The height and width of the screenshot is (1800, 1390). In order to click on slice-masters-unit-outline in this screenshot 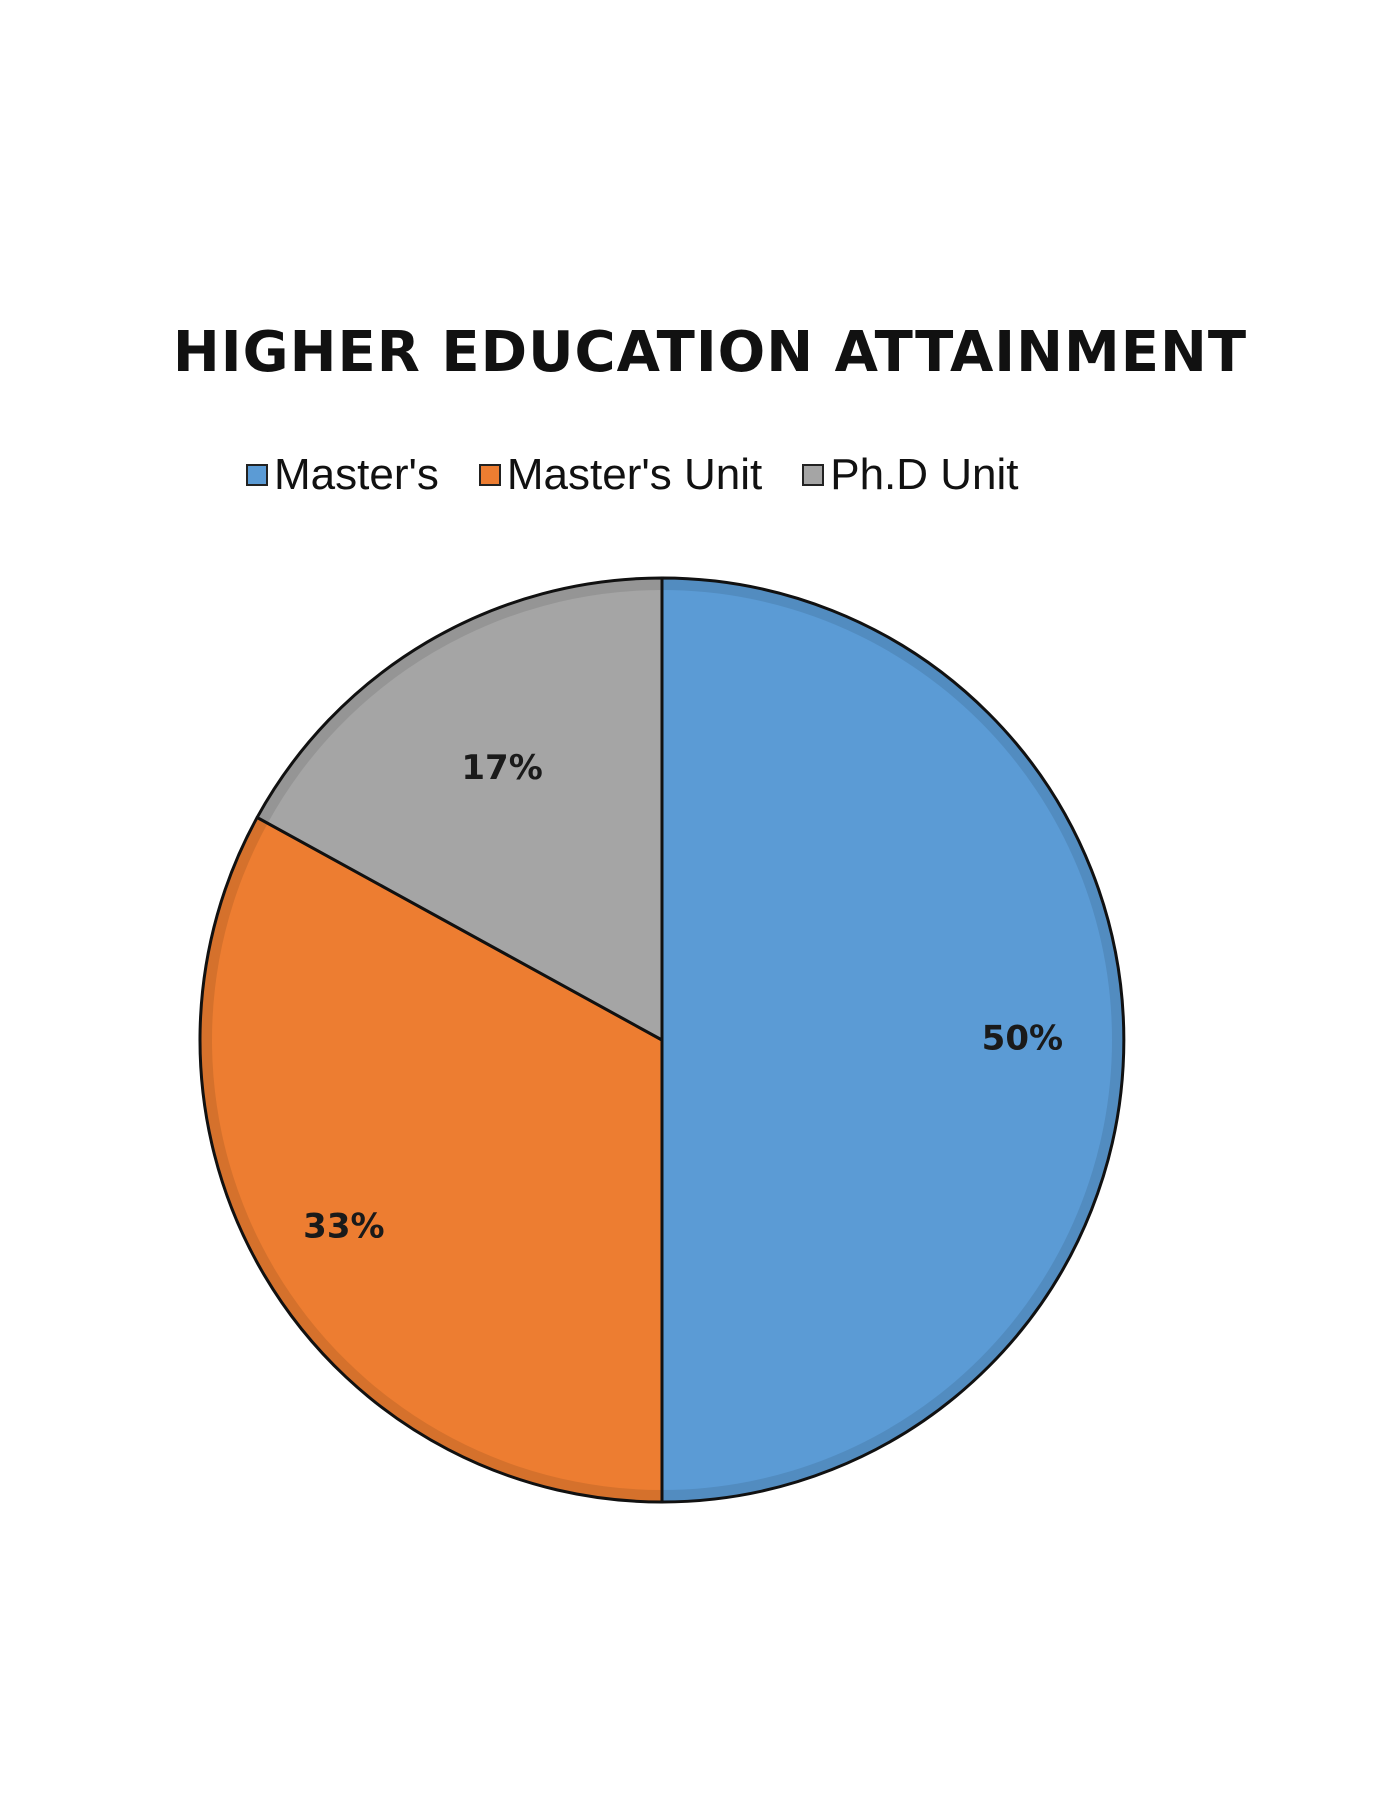, I will do `click(431, 1159)`.